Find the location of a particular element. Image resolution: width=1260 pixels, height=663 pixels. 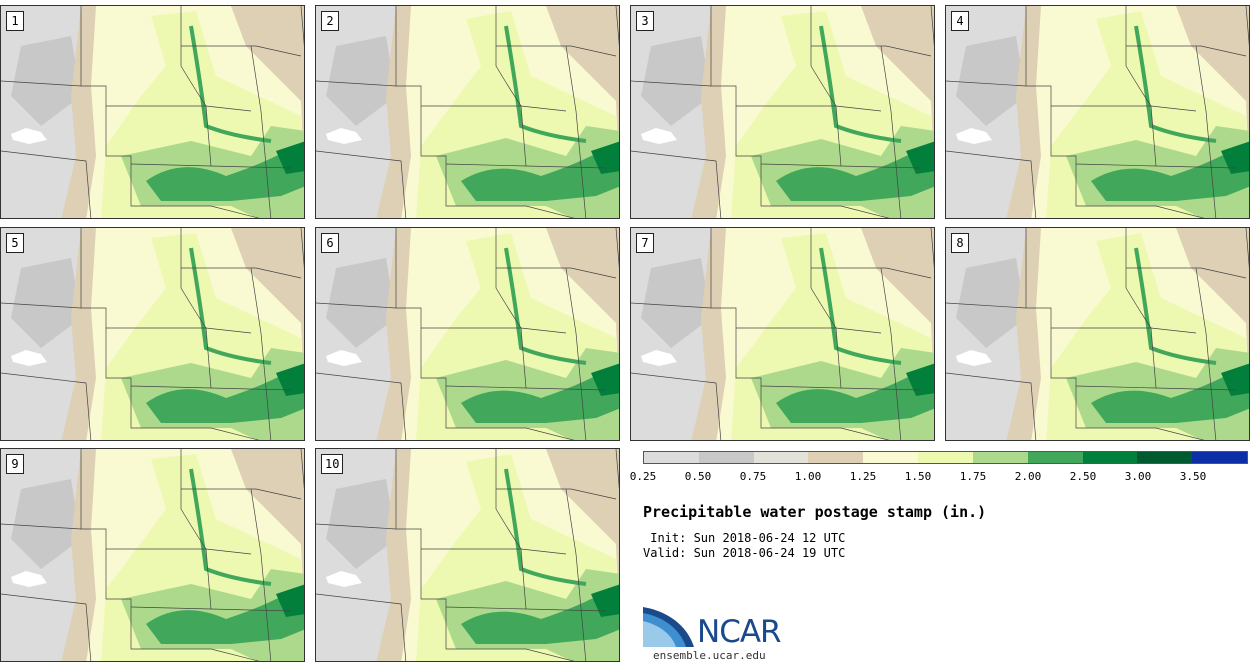

member-panel-7: 7 is located at coordinates (782, 334).